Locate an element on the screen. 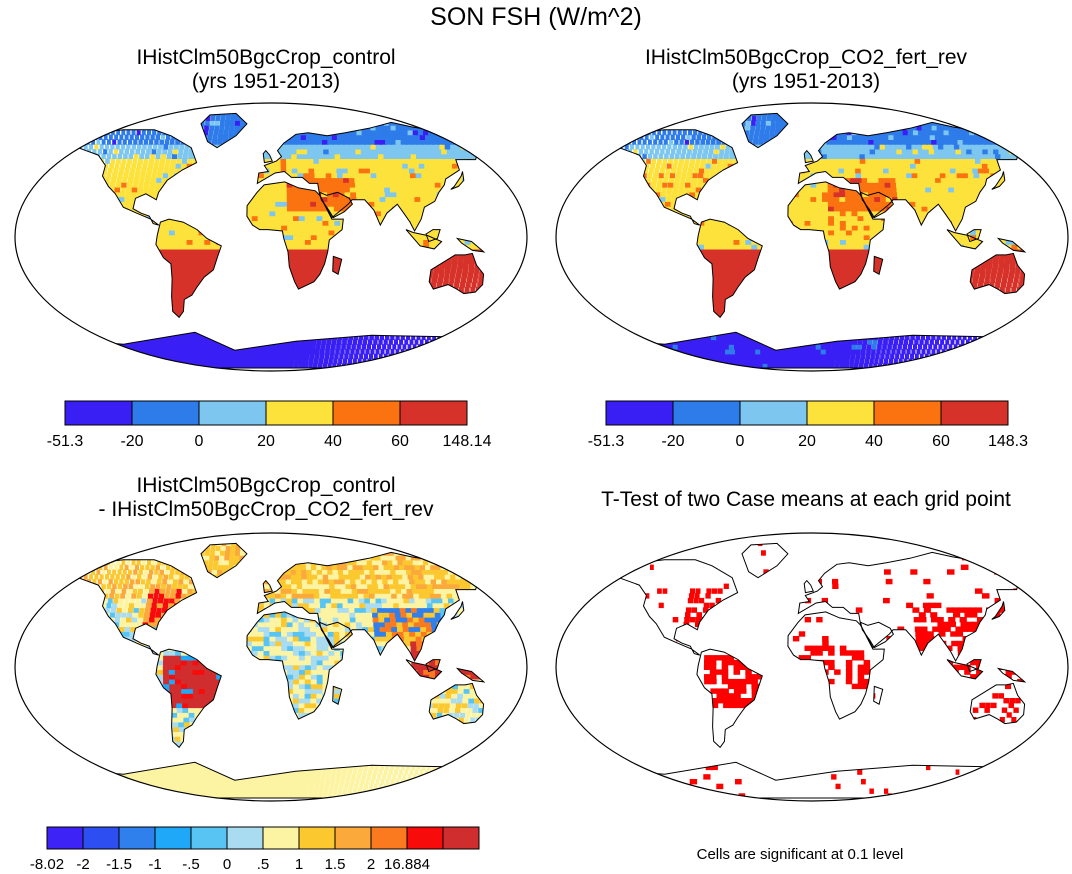 This screenshot has width=1072, height=874. map-co2-fert-rev is located at coordinates (812, 237).